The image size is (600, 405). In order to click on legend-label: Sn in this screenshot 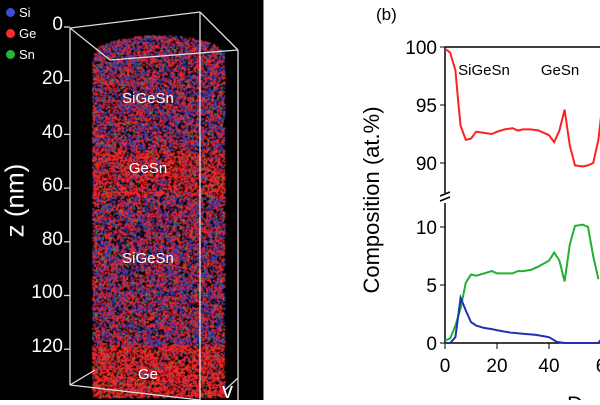, I will do `click(27, 54)`.